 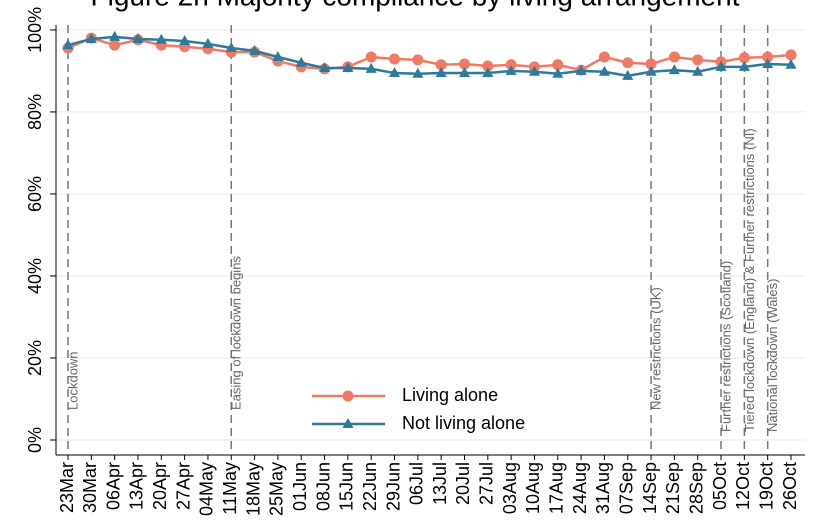 What do you see at coordinates (417, 483) in the screenshot?
I see `x-tick-label: 06Jul` at bounding box center [417, 483].